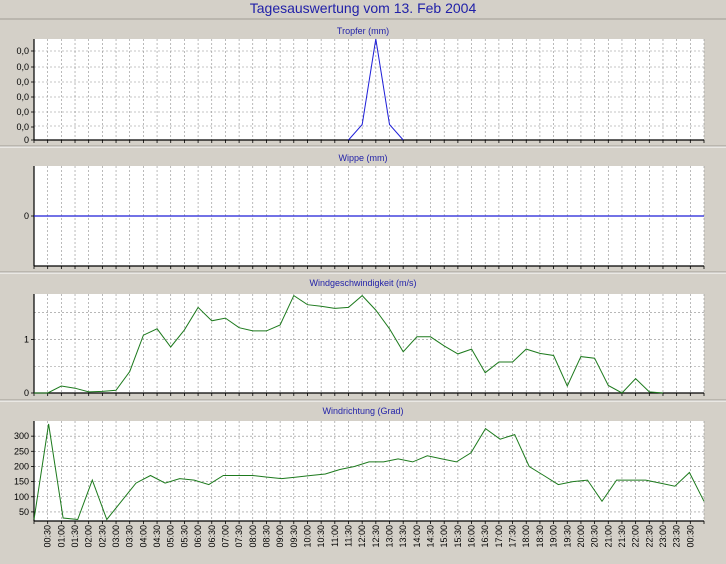 Image resolution: width=726 pixels, height=564 pixels. I want to click on y-tick-label: 300, so click(21, 436).